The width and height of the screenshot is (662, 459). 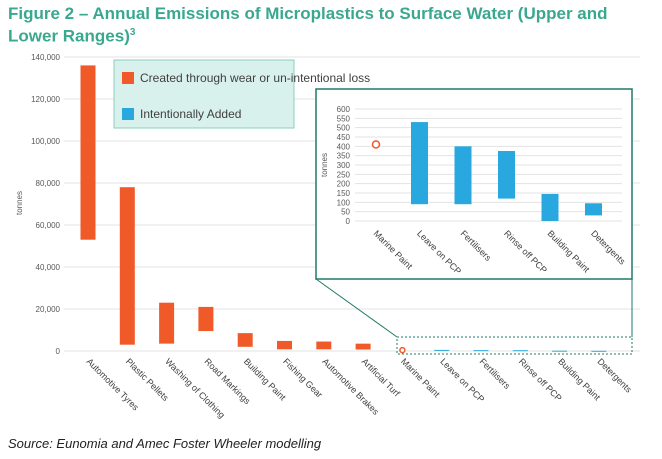 I want to click on legend-label-intentional: Intentionally Added, so click(x=190, y=114).